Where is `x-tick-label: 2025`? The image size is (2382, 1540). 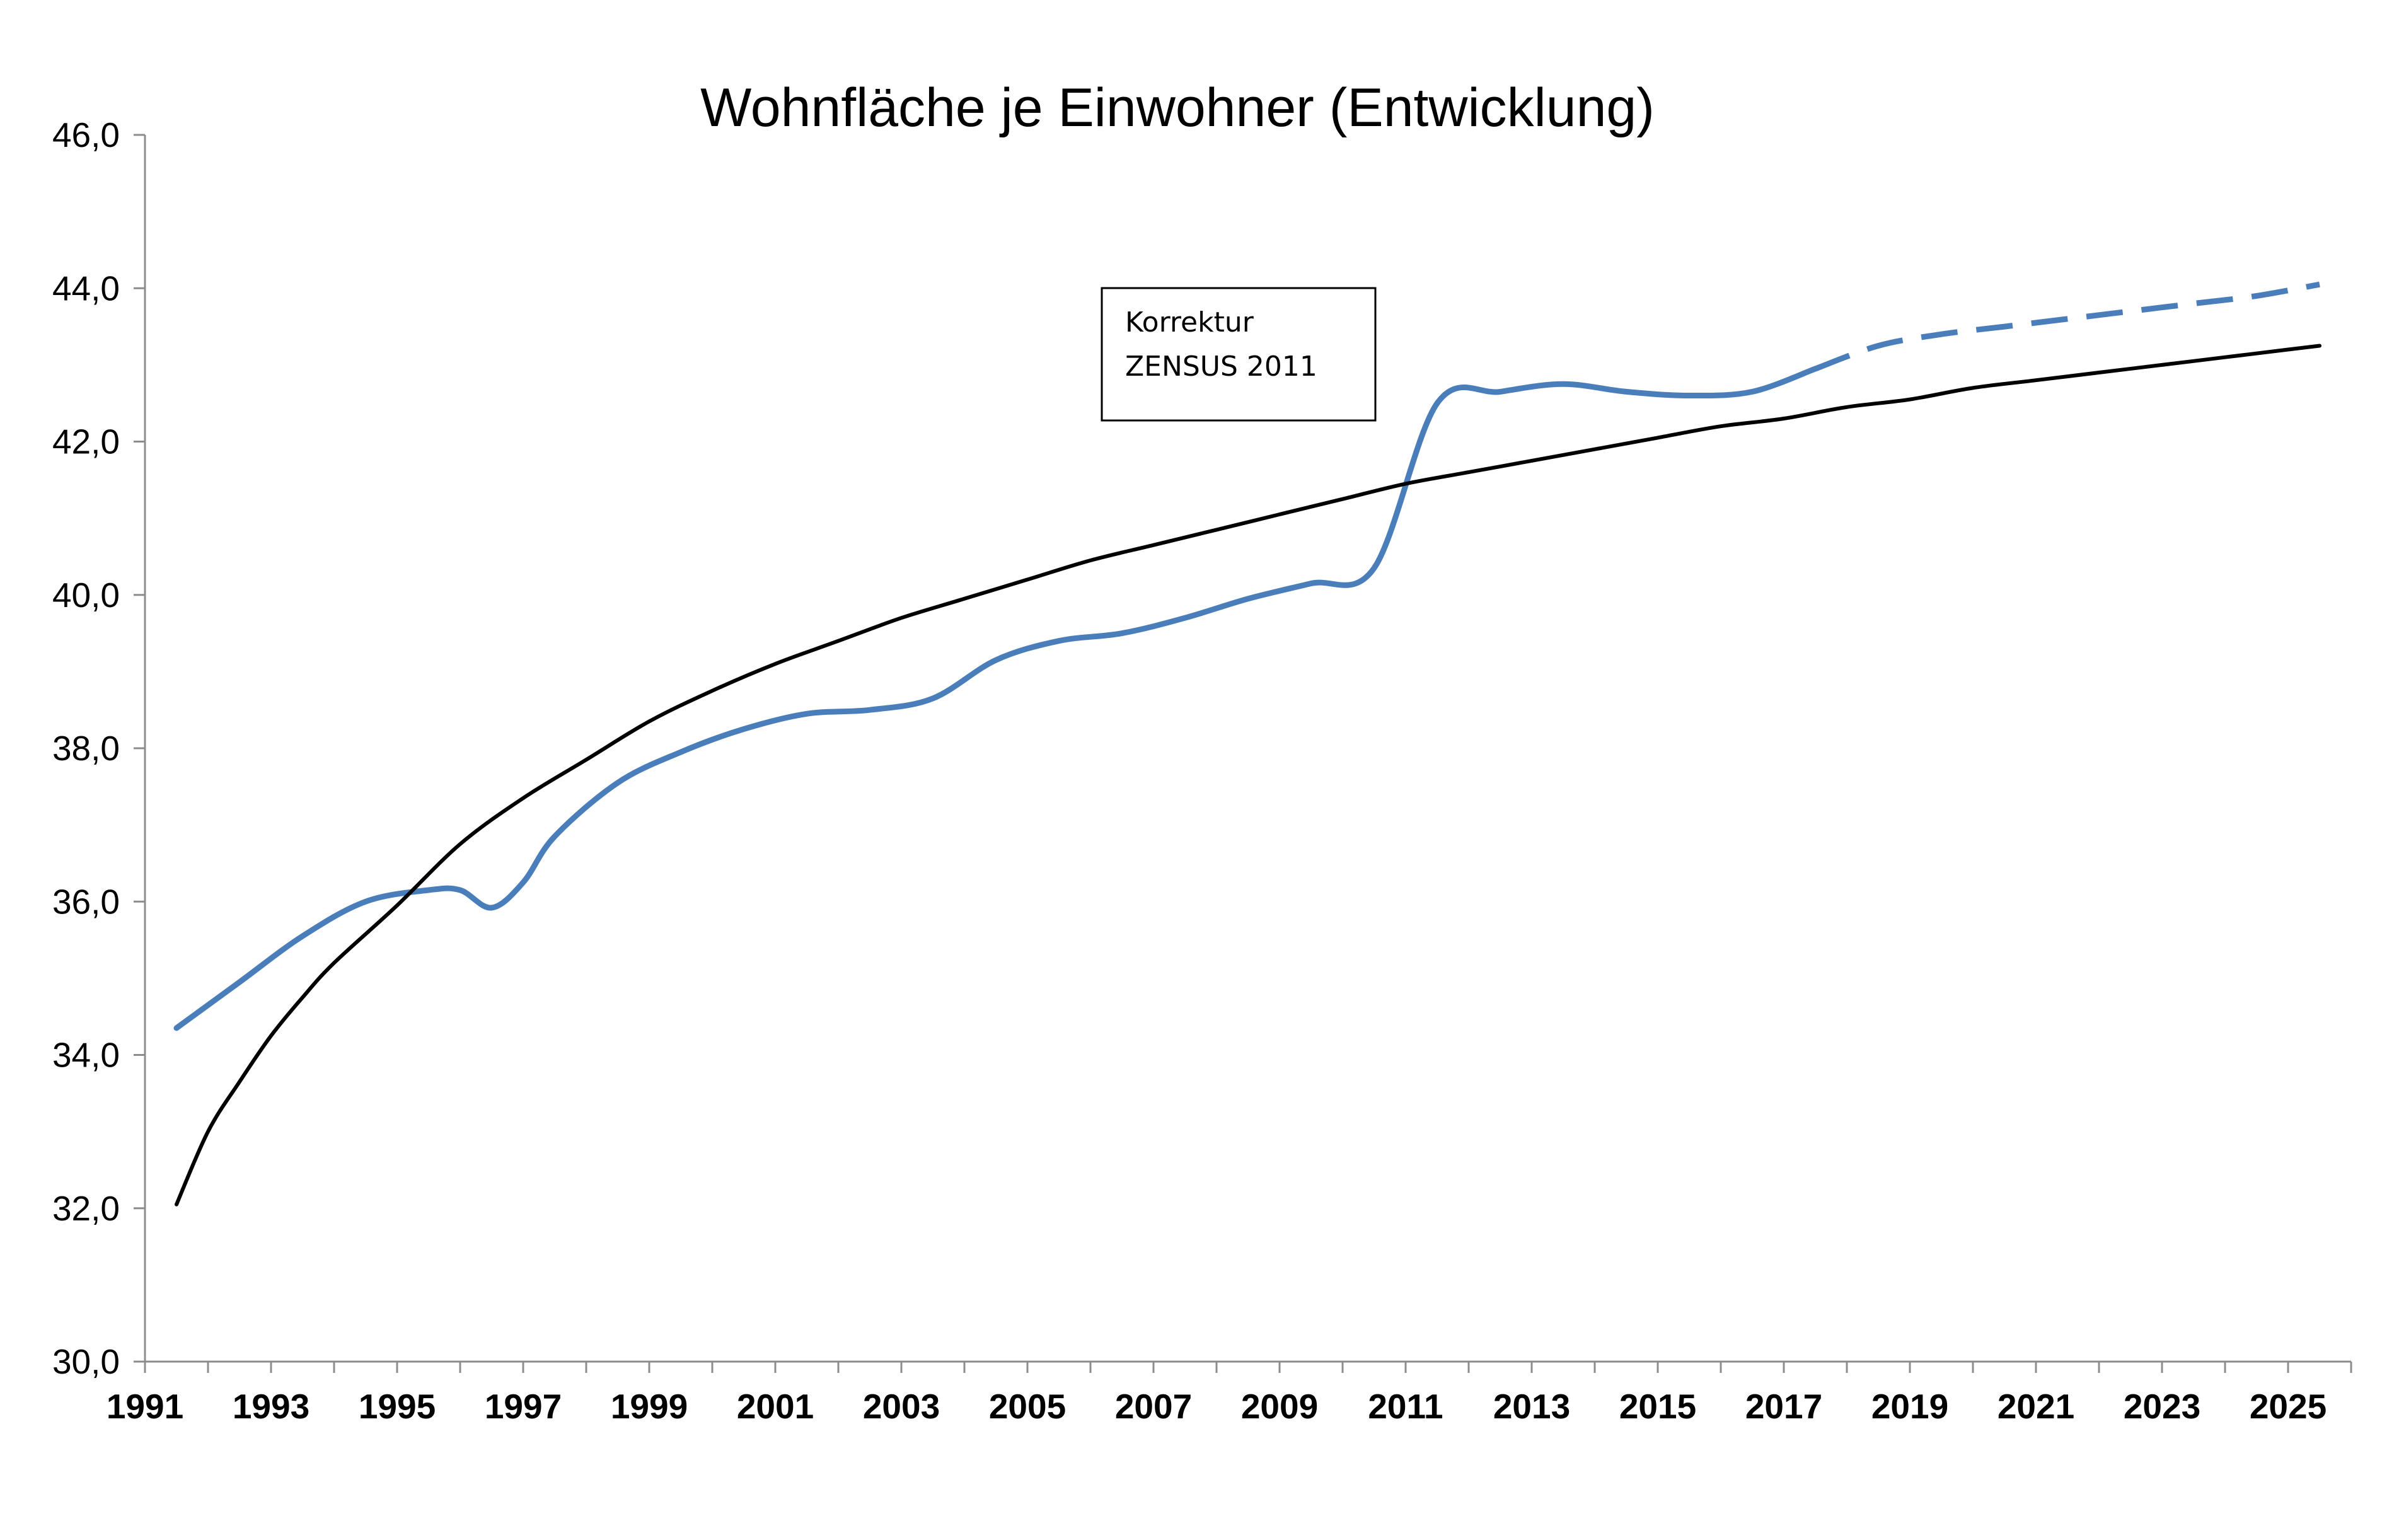
x-tick-label: 2025 is located at coordinates (2289, 1406).